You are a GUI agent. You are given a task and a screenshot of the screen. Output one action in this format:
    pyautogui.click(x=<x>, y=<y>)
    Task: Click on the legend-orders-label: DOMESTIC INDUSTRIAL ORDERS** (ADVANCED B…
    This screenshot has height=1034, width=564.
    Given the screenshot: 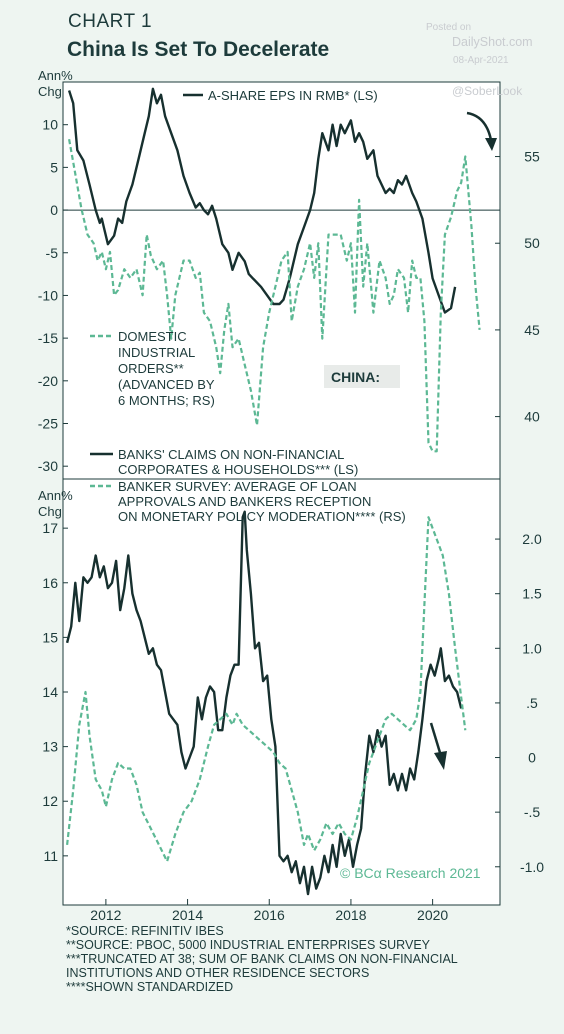 What is the action you would take?
    pyautogui.click(x=166, y=368)
    